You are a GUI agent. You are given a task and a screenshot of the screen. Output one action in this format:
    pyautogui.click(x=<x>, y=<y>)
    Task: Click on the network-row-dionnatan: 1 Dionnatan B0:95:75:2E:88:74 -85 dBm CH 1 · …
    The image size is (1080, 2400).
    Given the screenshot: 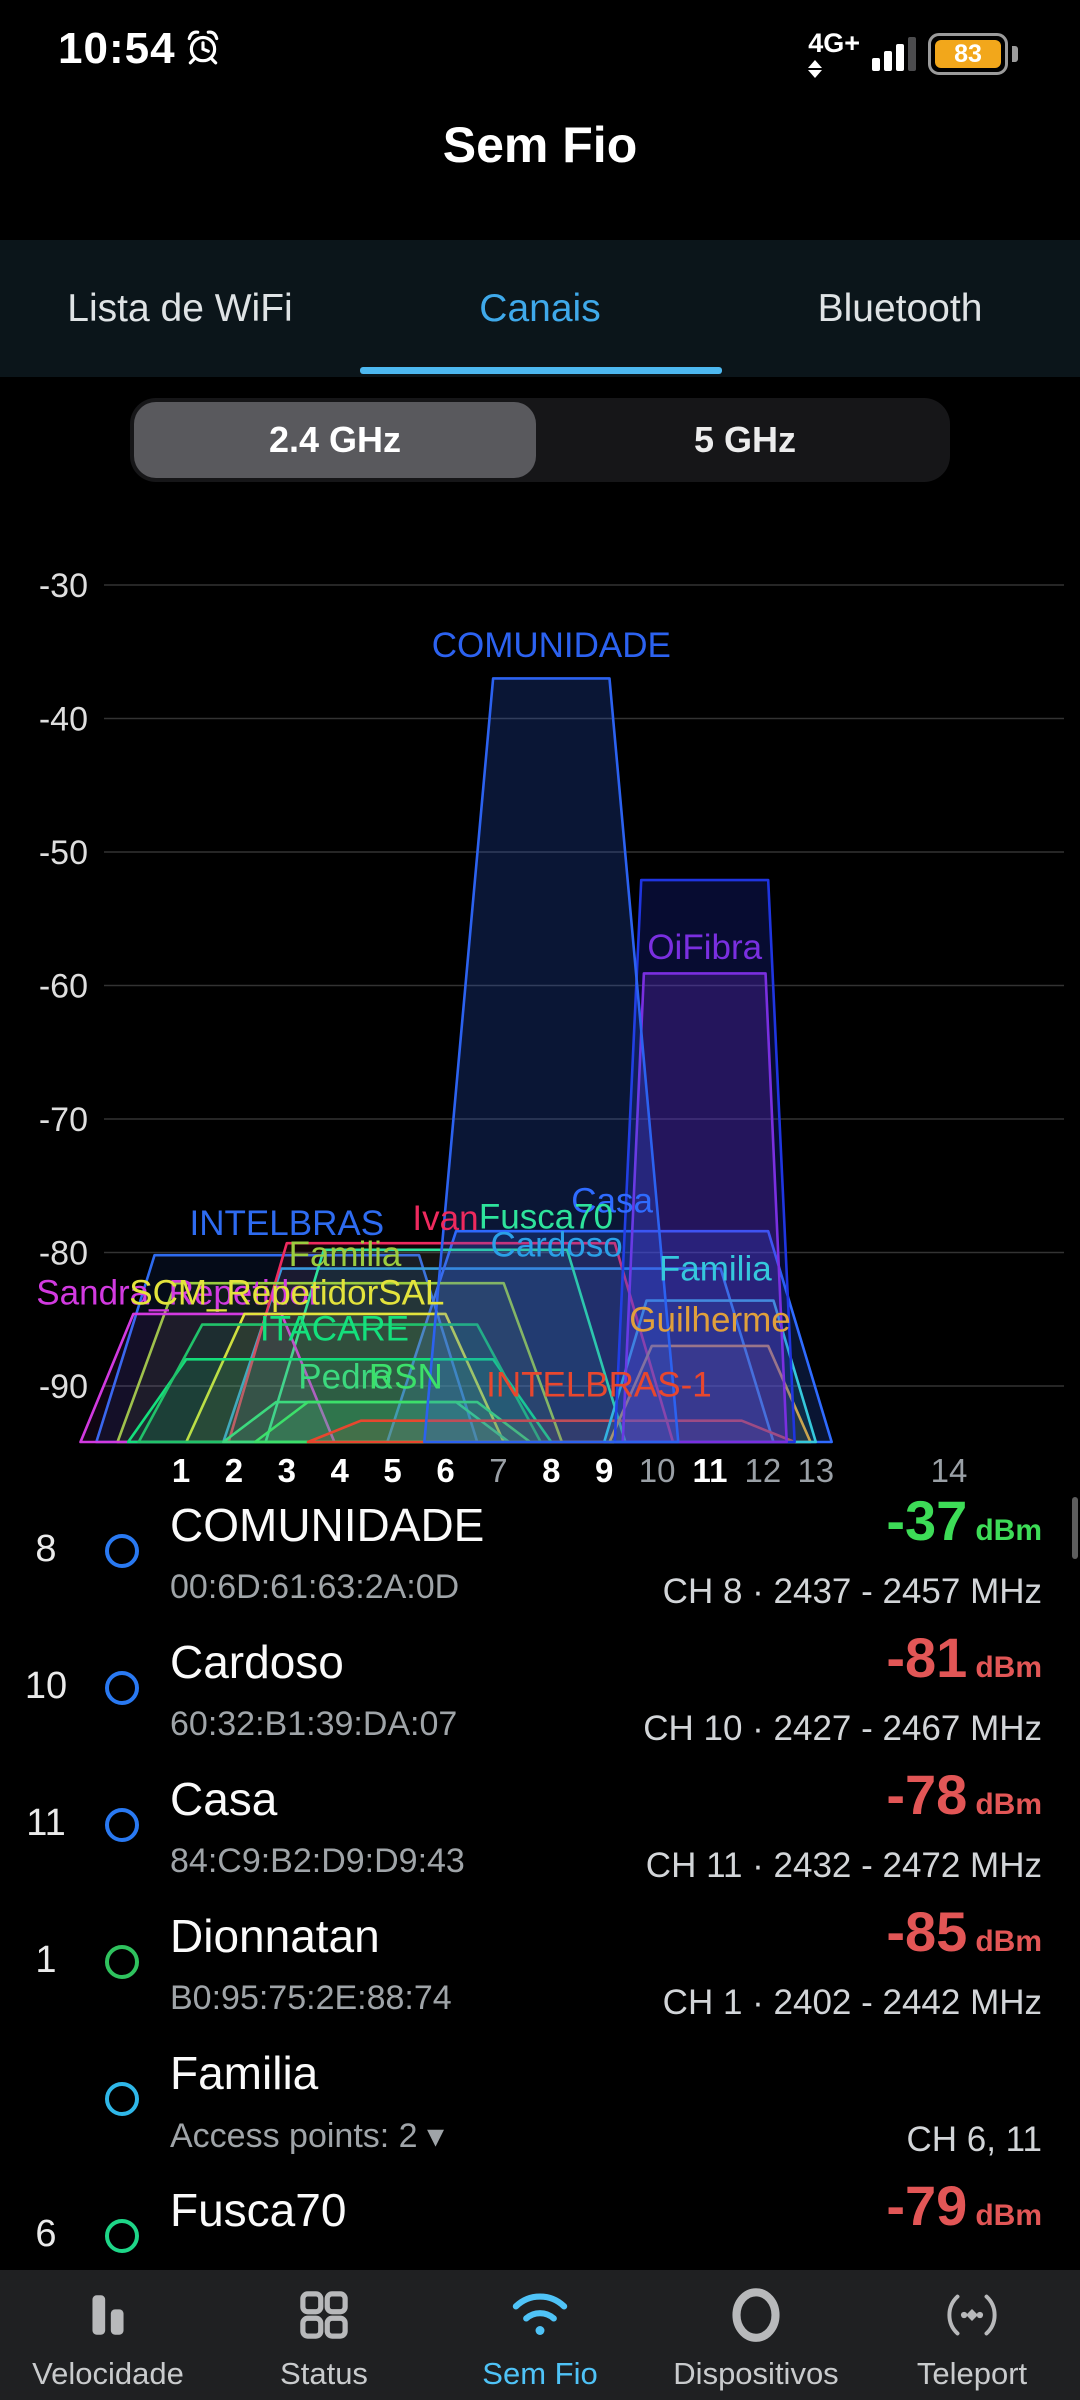 What is the action you would take?
    pyautogui.click(x=540, y=1971)
    